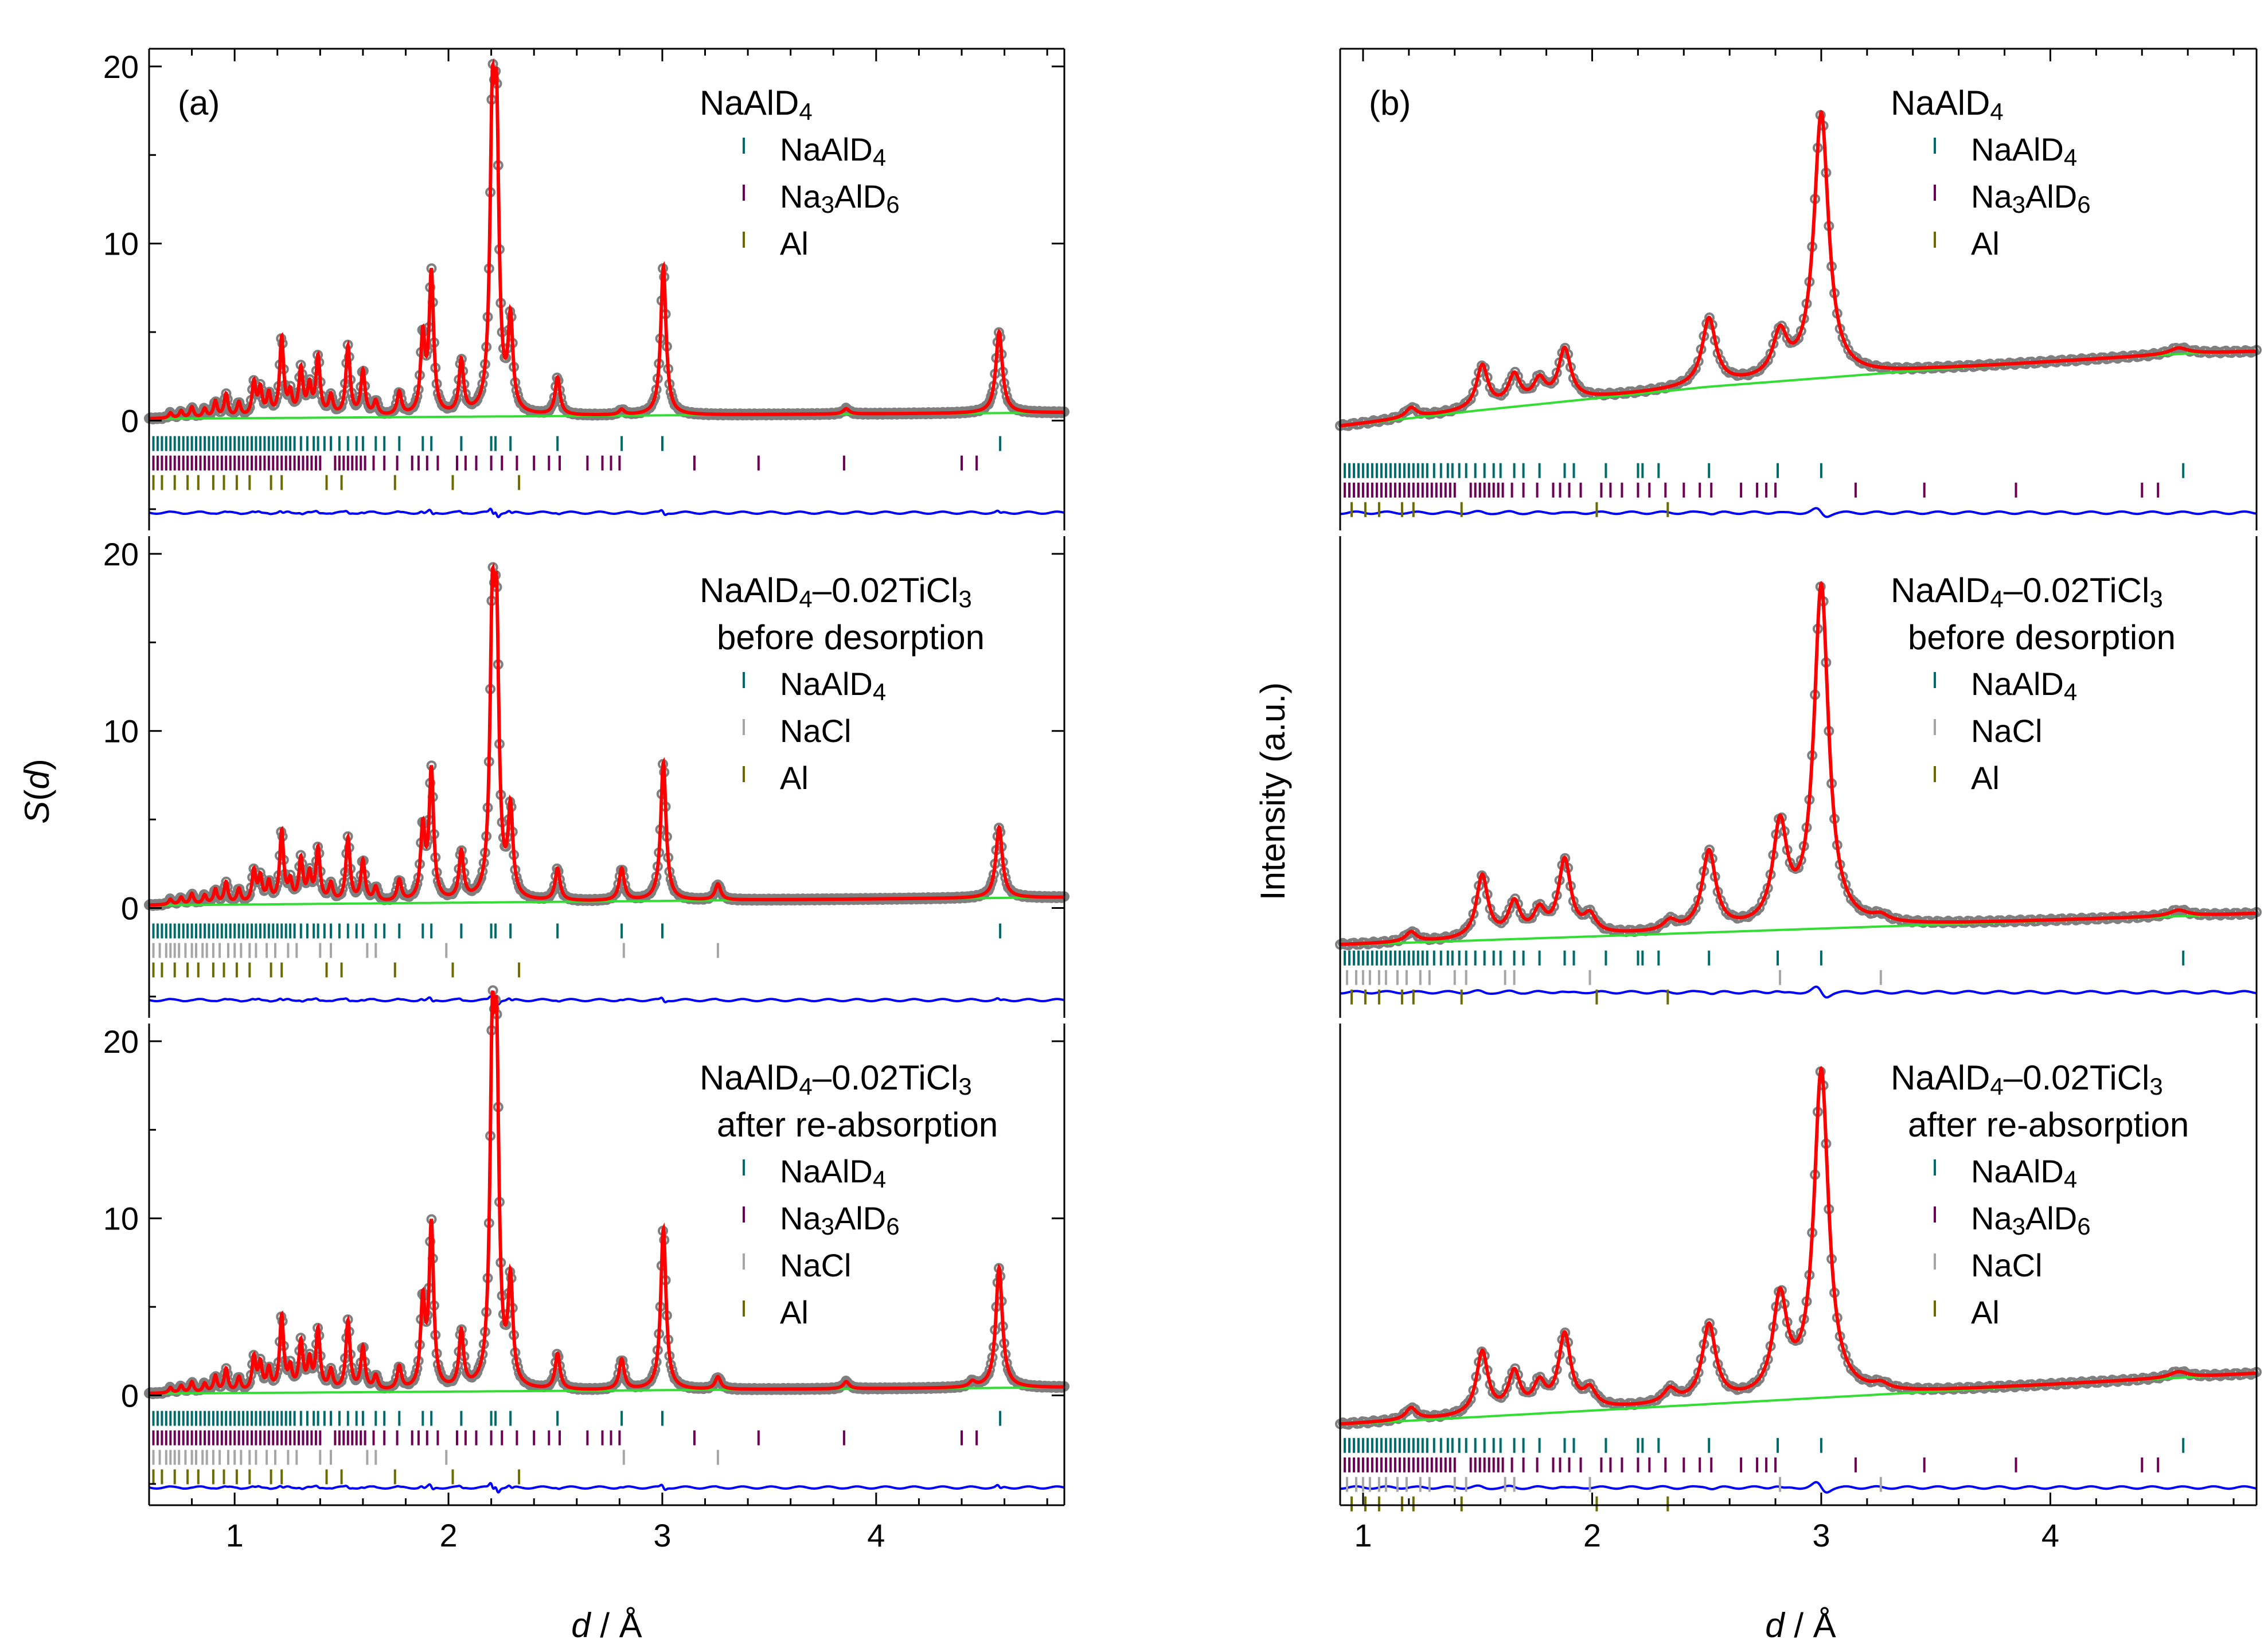 Image resolution: width=2268 pixels, height=1652 pixels. I want to click on reflection-ticks-NaAlD4-a2, so click(577, 931).